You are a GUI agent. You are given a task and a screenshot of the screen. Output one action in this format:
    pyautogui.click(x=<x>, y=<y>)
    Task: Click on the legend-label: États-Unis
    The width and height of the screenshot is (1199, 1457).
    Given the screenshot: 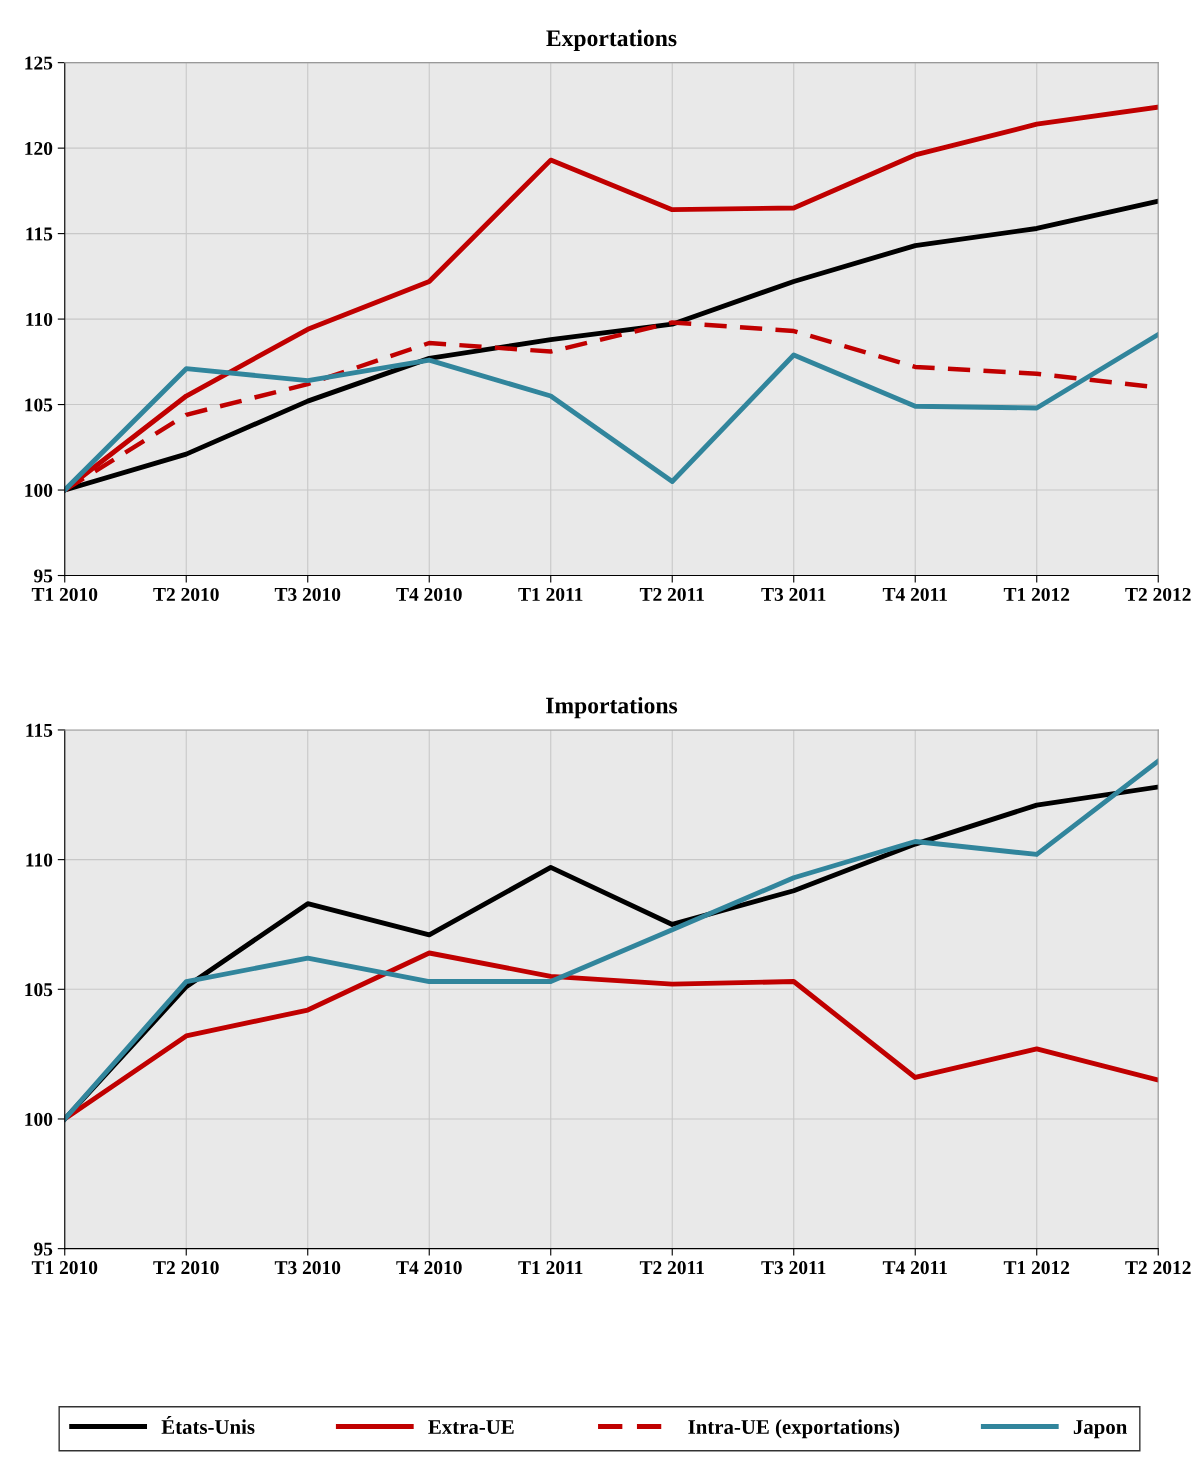 What is the action you would take?
    pyautogui.click(x=208, y=1425)
    